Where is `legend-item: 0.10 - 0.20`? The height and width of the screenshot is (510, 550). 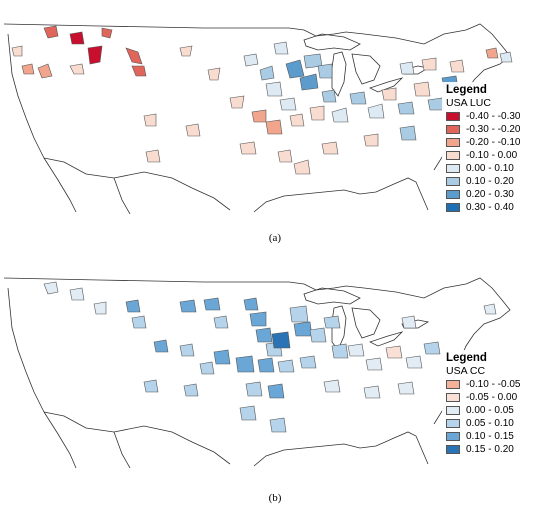 legend-item: 0.10 - 0.20 is located at coordinates (494, 181).